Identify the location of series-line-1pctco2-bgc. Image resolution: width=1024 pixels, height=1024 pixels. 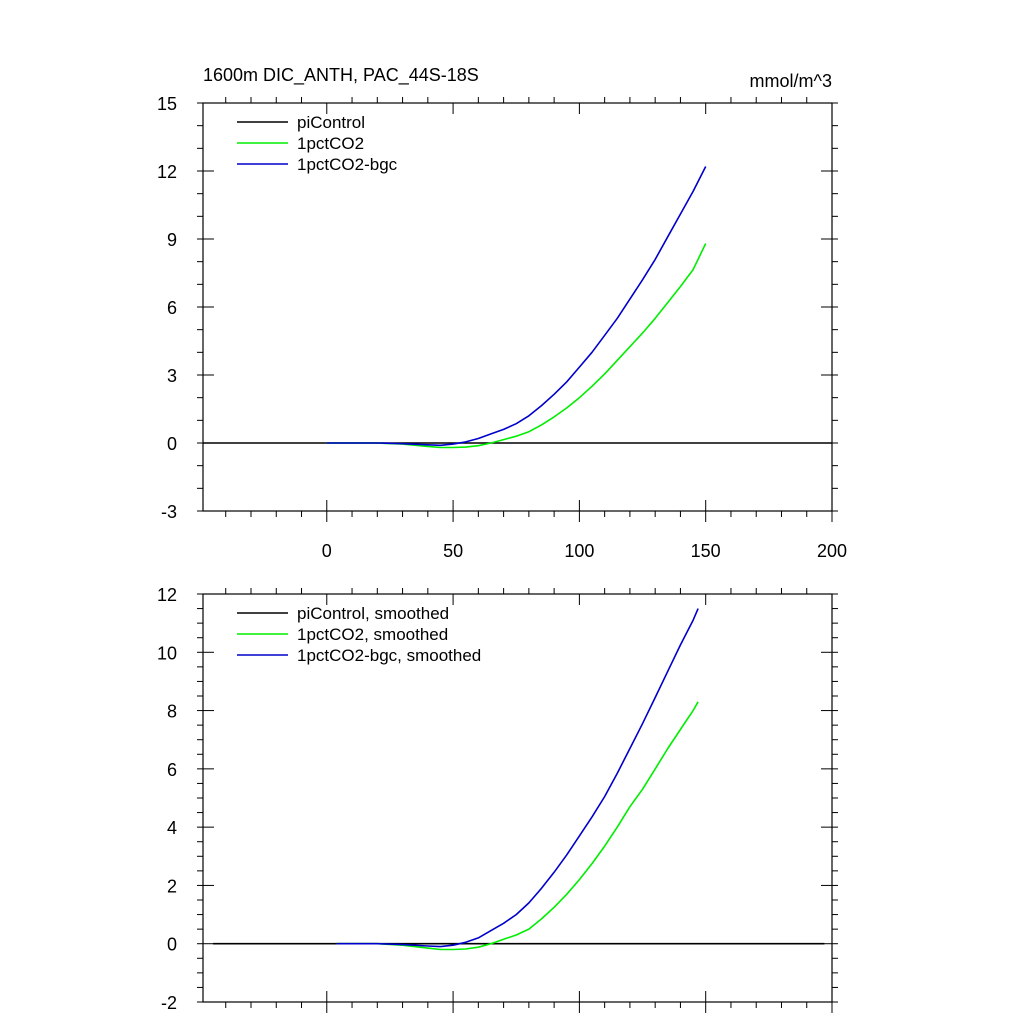
(516, 306).